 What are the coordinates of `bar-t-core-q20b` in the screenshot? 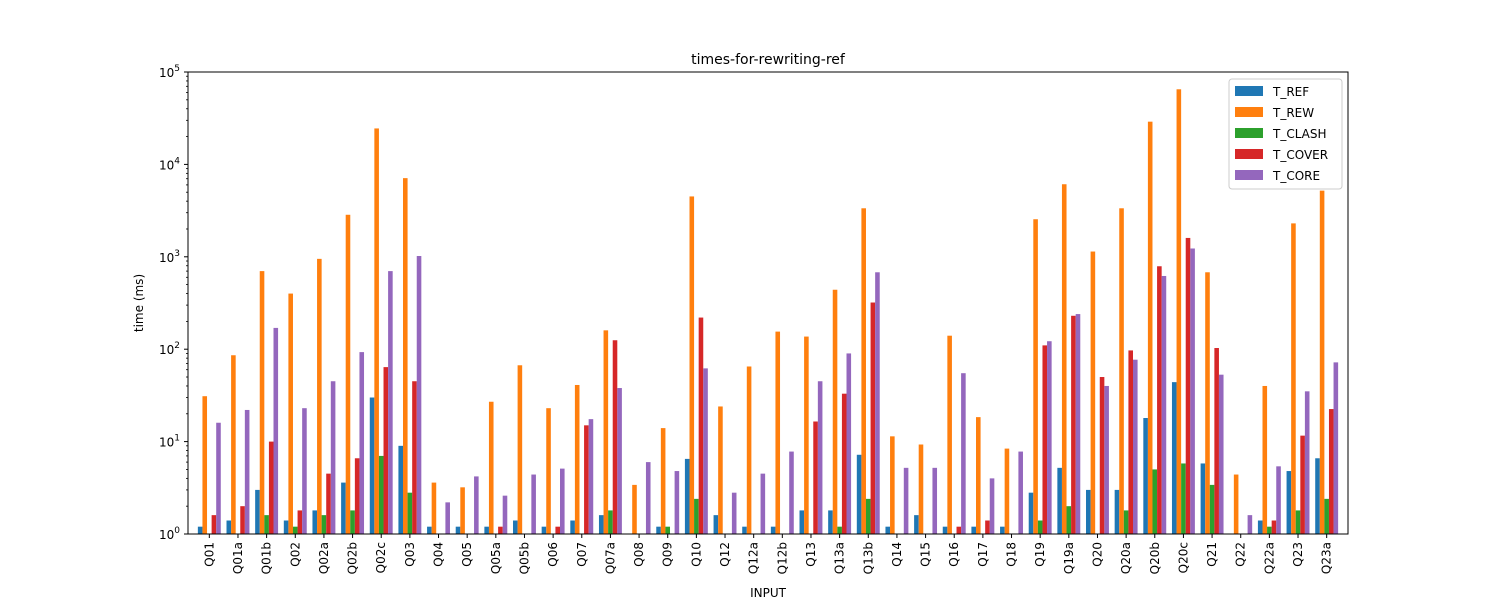 It's located at (1164, 404).